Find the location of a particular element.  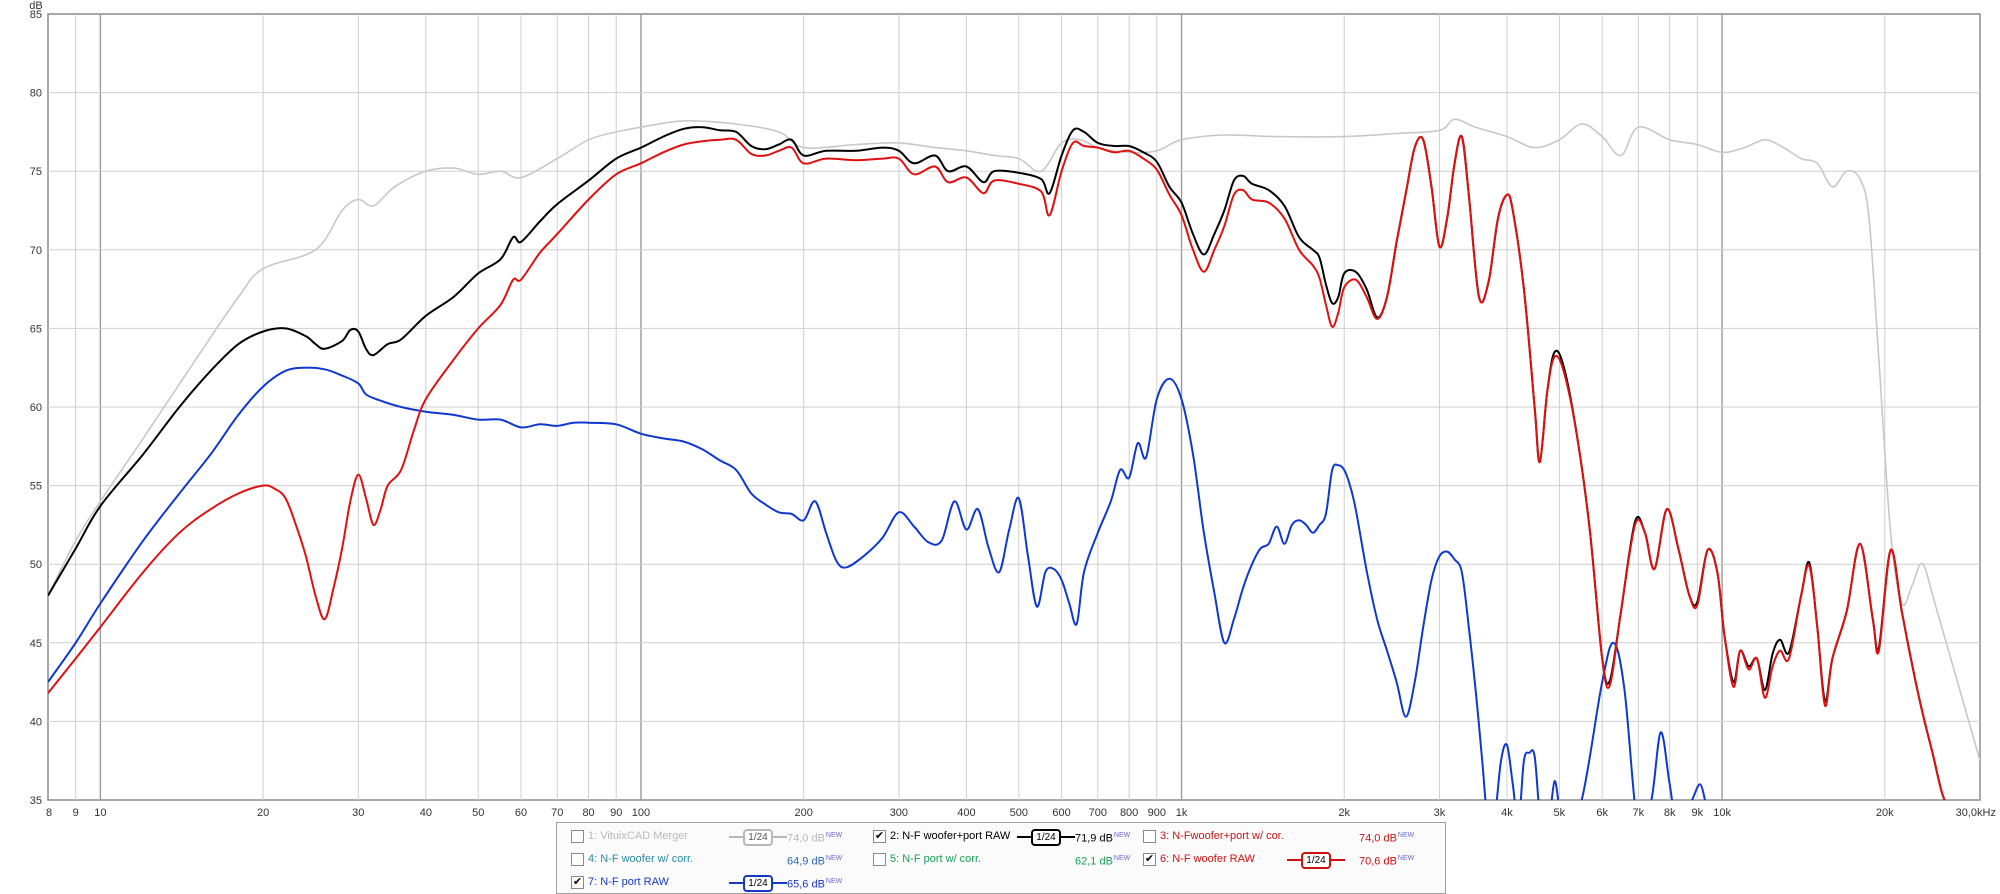

legend-value: 71,9 dBNEW is located at coordinates (1103, 838).